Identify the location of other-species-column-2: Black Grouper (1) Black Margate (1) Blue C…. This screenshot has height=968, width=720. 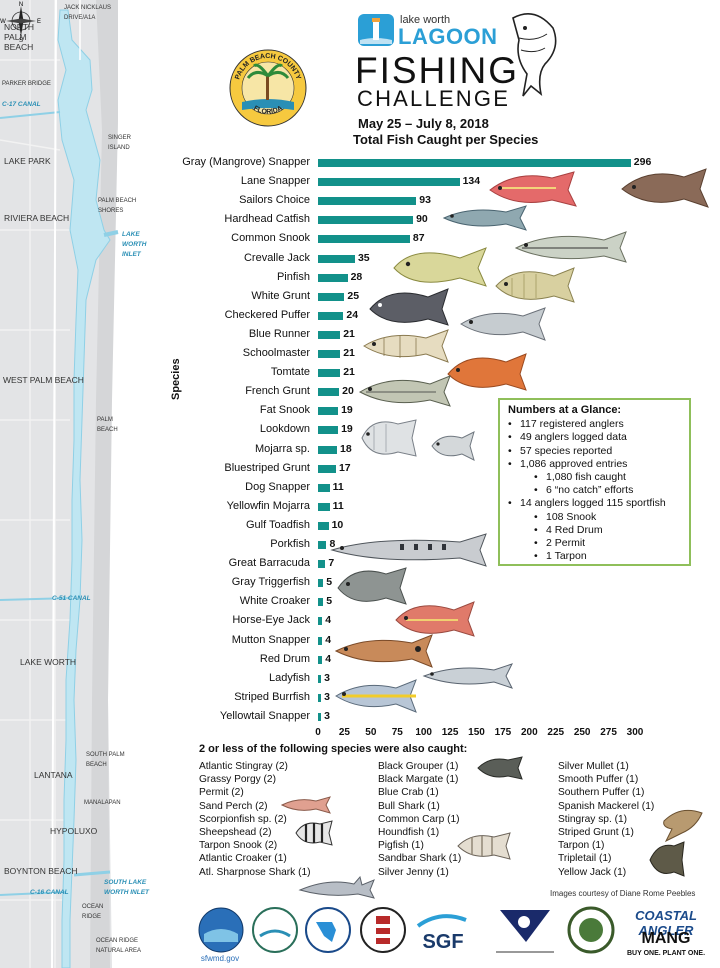
(419, 819).